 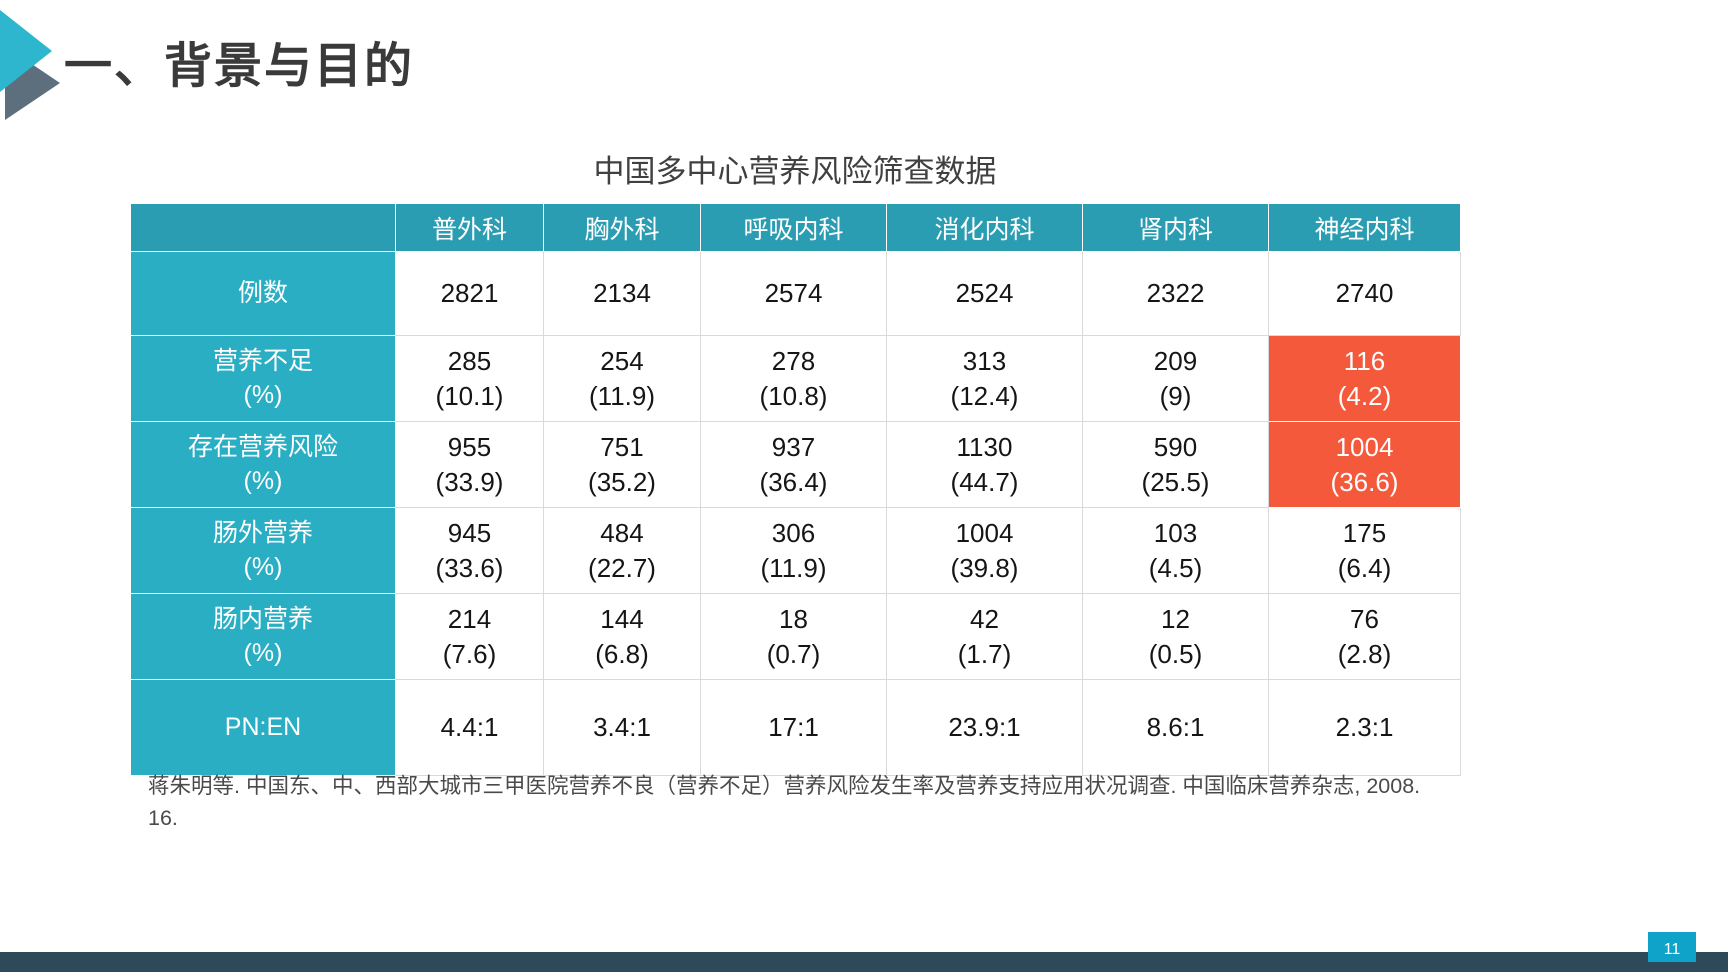 I want to click on page-number-badge: 11, so click(x=1672, y=947).